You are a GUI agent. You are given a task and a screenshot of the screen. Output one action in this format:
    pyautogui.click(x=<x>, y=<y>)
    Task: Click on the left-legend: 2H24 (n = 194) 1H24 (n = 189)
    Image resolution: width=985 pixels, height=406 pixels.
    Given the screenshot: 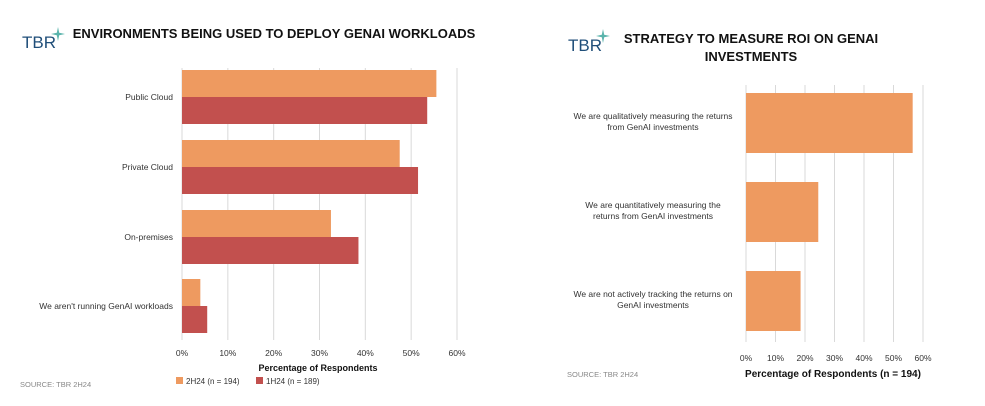 What is the action you would take?
    pyautogui.click(x=248, y=381)
    